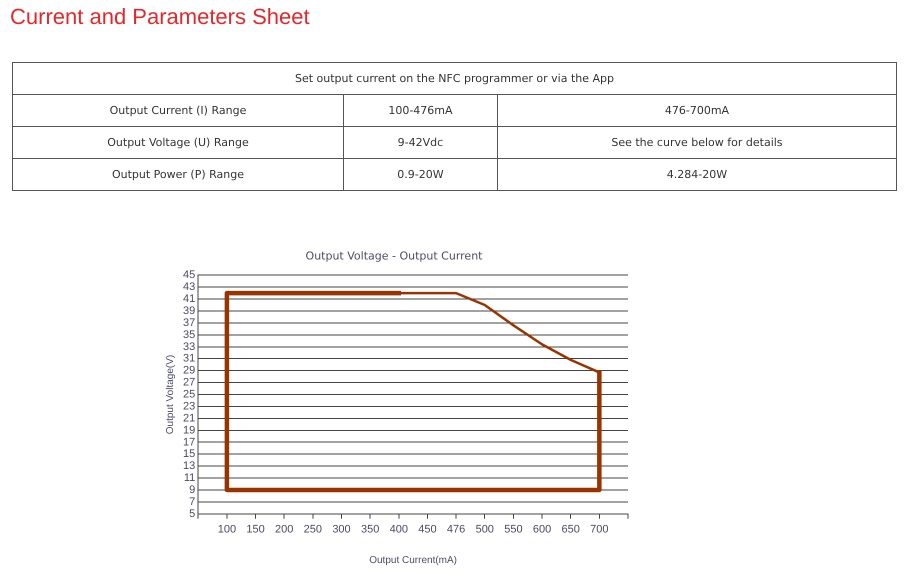  What do you see at coordinates (189, 430) in the screenshot?
I see `y-tick-label: 19` at bounding box center [189, 430].